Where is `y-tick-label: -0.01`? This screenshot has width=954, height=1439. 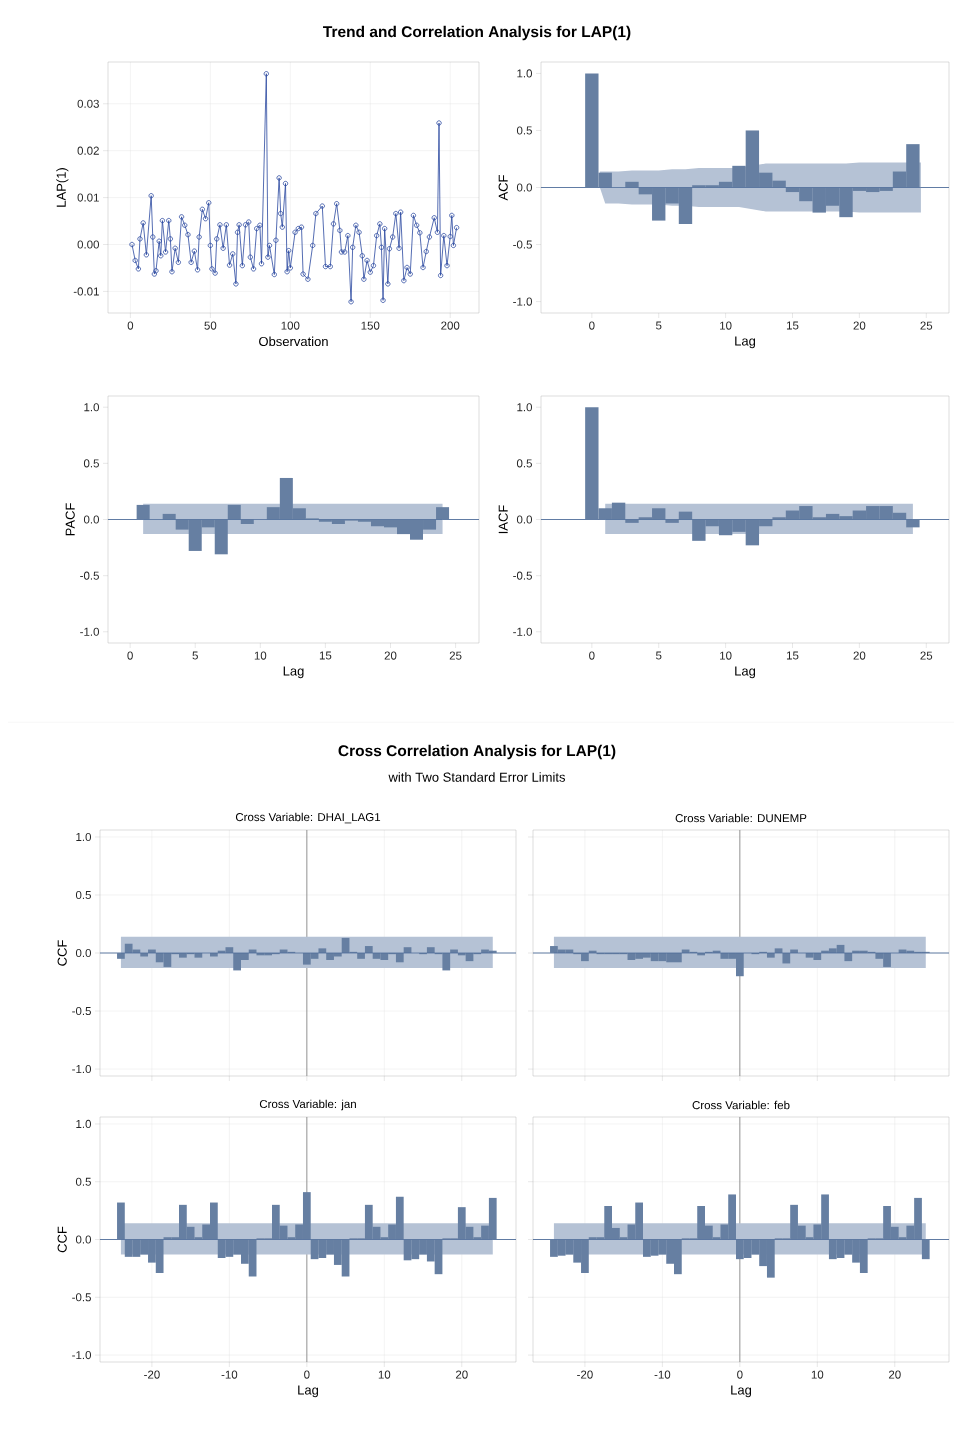
y-tick-label: -0.01 is located at coordinates (86, 291).